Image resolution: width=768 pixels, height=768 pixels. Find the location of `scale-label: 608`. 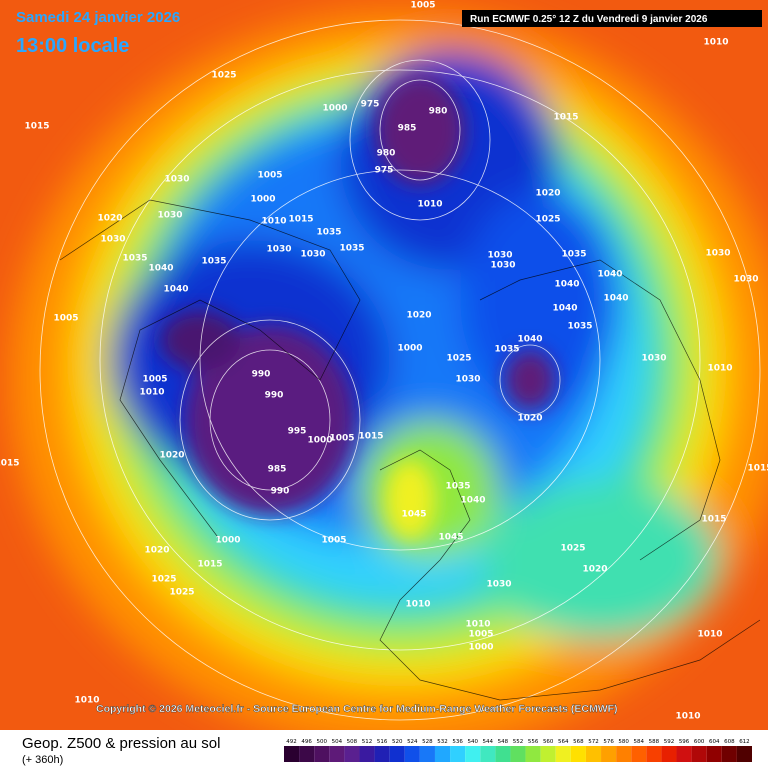

scale-label: 608 is located at coordinates (729, 742).